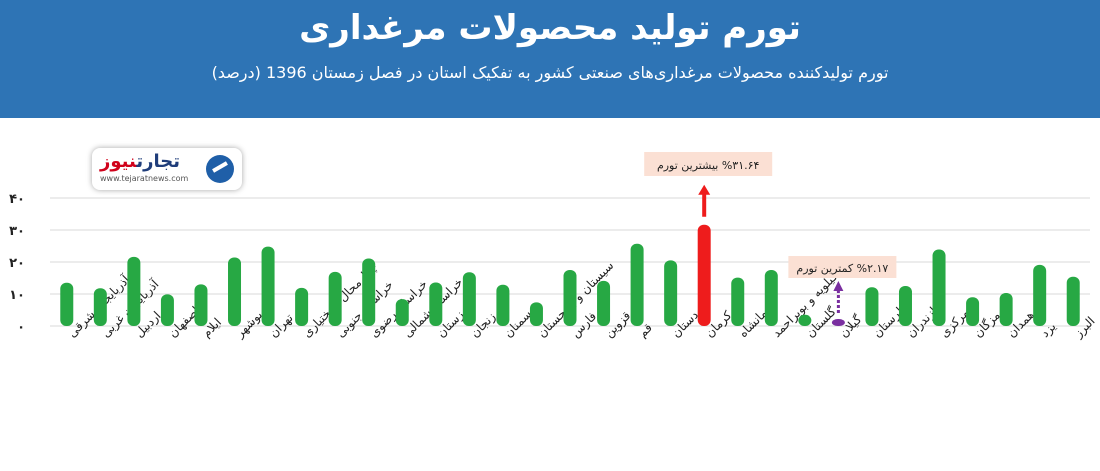 The height and width of the screenshot is (471, 1100). What do you see at coordinates (144, 178) in the screenshot?
I see `logo-url: www.tejaratnews.com` at bounding box center [144, 178].